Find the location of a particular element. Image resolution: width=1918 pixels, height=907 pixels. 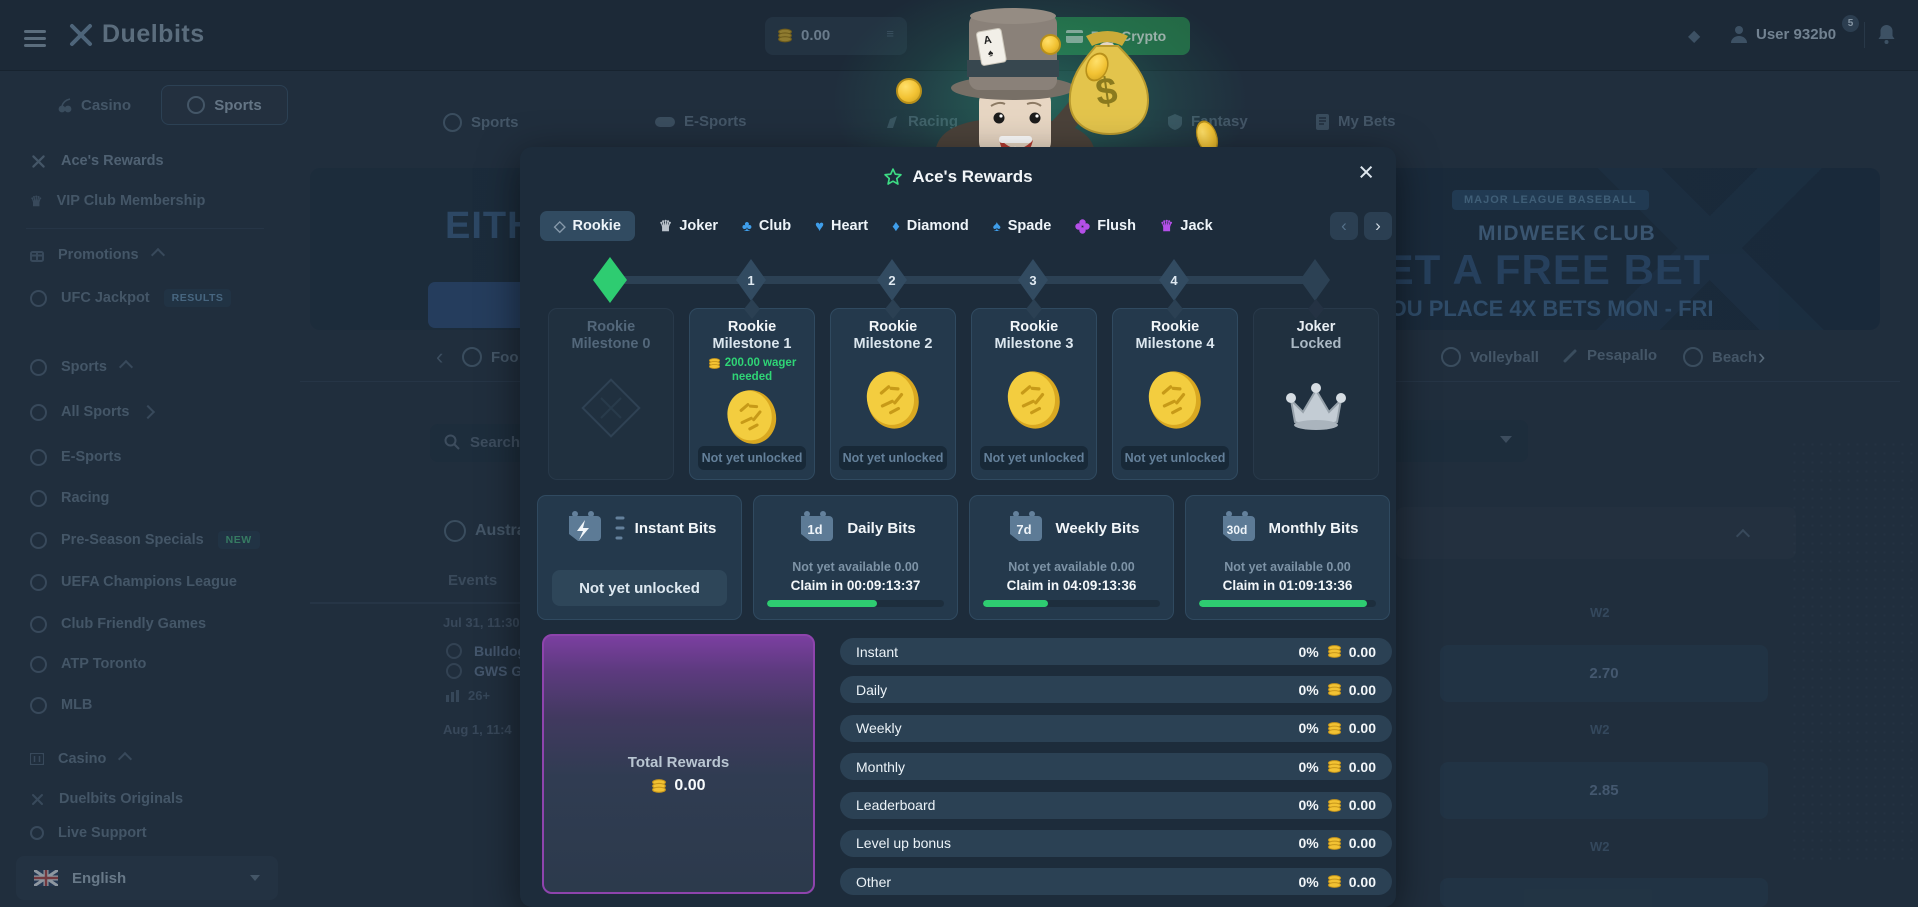

banner-tag: MAJOR LEAGUE BASEBALL is located at coordinates (1550, 200).